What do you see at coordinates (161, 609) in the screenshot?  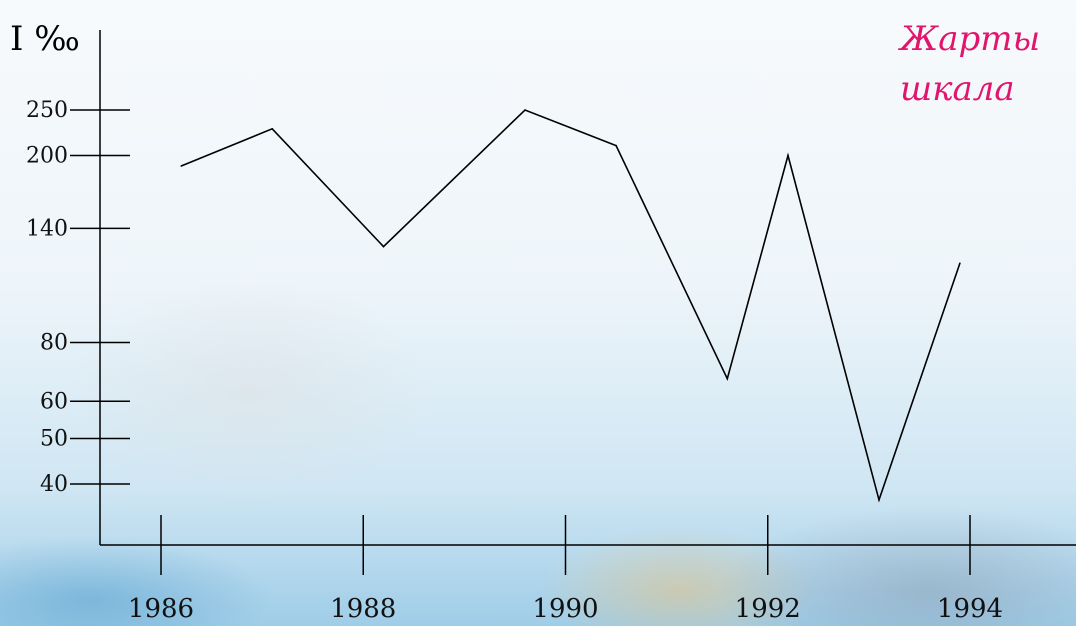 I see `x-tick-label: 1986` at bounding box center [161, 609].